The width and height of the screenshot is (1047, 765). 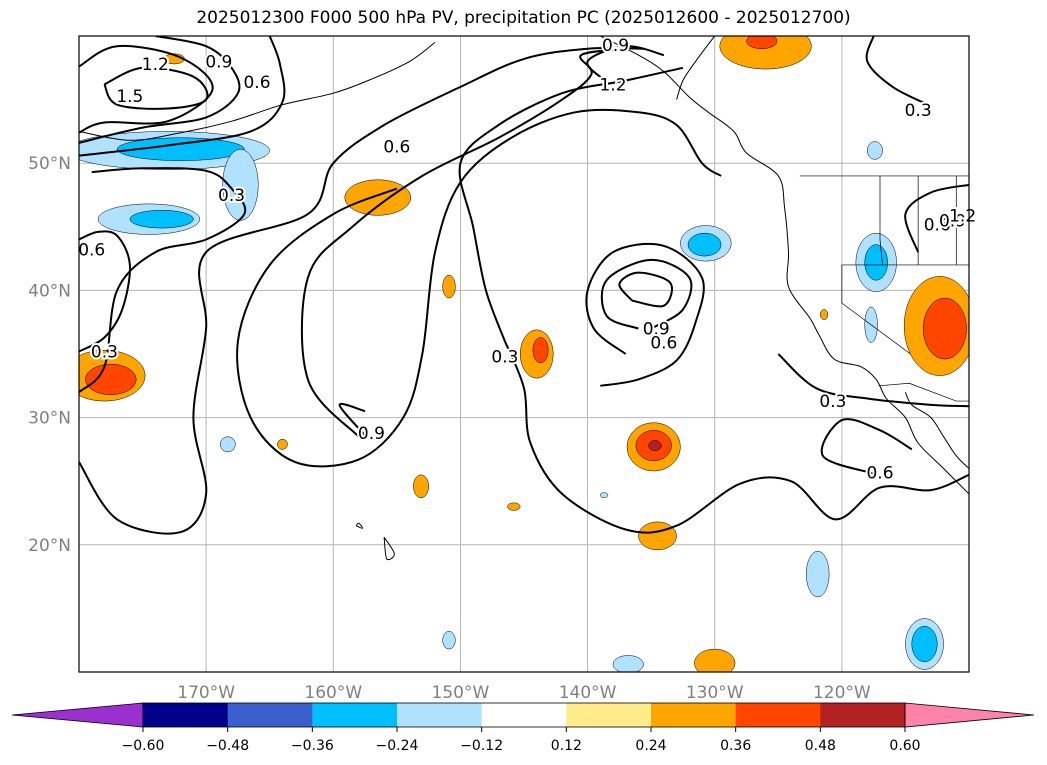 What do you see at coordinates (481, 746) in the screenshot?
I see `colorbar-tick-label: −0.12` at bounding box center [481, 746].